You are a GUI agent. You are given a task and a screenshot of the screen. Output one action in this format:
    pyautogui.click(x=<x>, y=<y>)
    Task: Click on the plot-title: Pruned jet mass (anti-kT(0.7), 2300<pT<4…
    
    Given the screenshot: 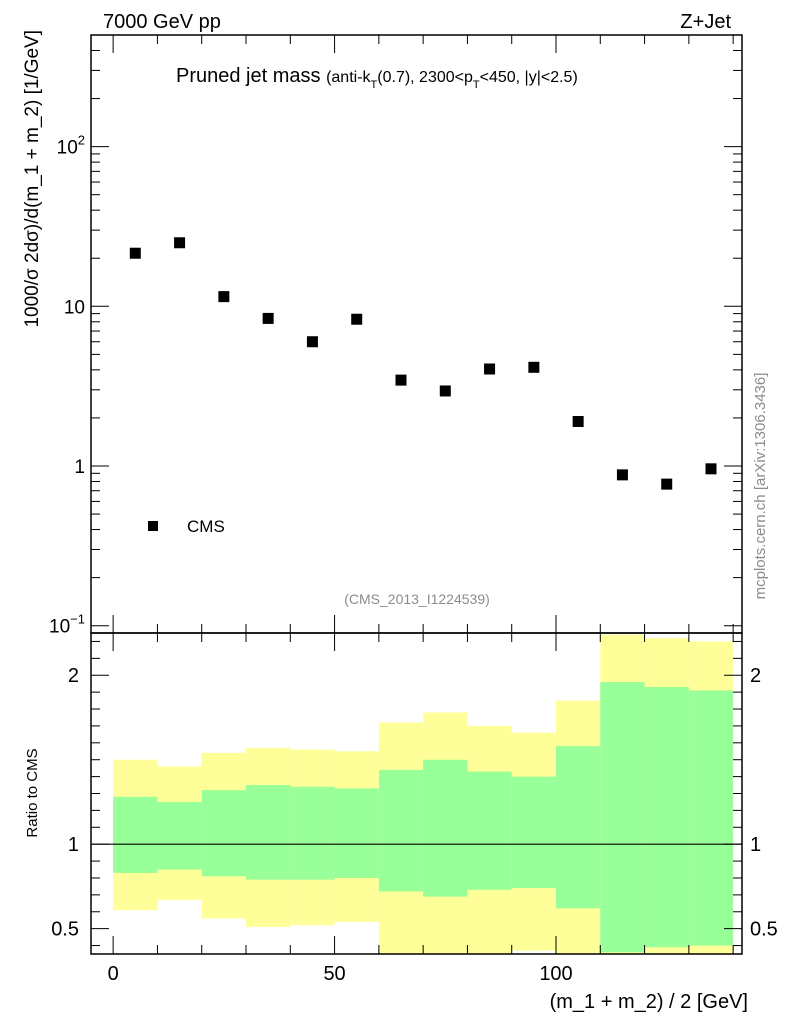 What is the action you would take?
    pyautogui.click(x=377, y=78)
    